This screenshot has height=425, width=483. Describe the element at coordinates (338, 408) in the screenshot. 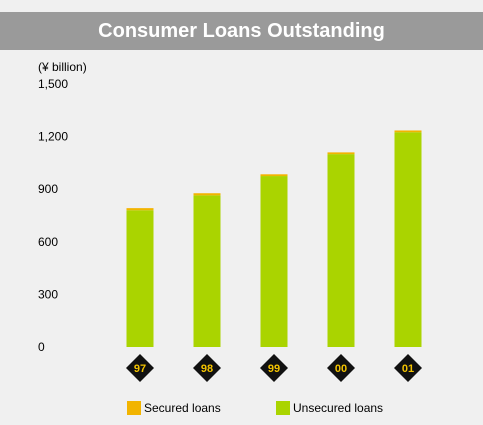

I see `legend-label: Unsecured loans` at that location.